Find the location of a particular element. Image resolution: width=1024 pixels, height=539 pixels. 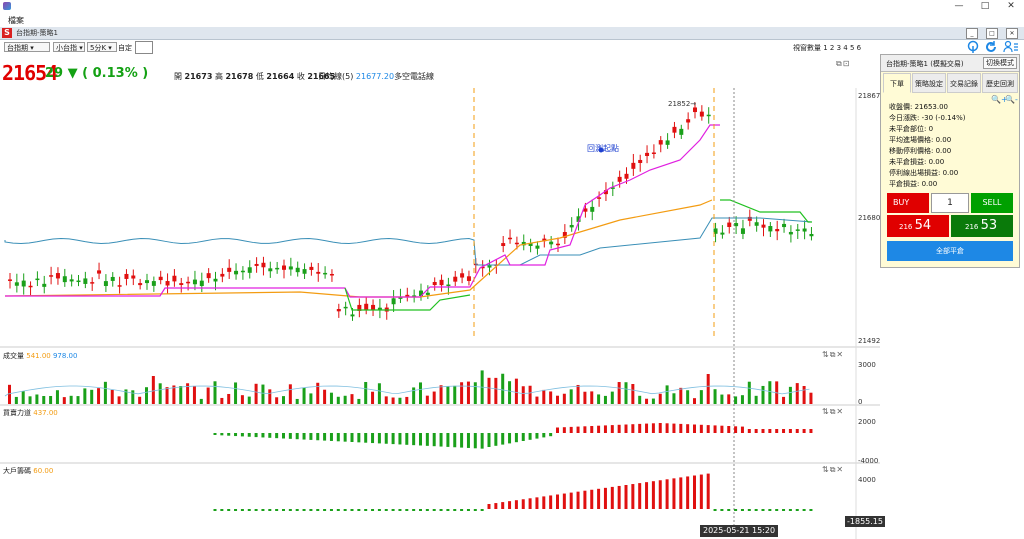

symbol-select: 台指期 ▾ is located at coordinates (27, 47).